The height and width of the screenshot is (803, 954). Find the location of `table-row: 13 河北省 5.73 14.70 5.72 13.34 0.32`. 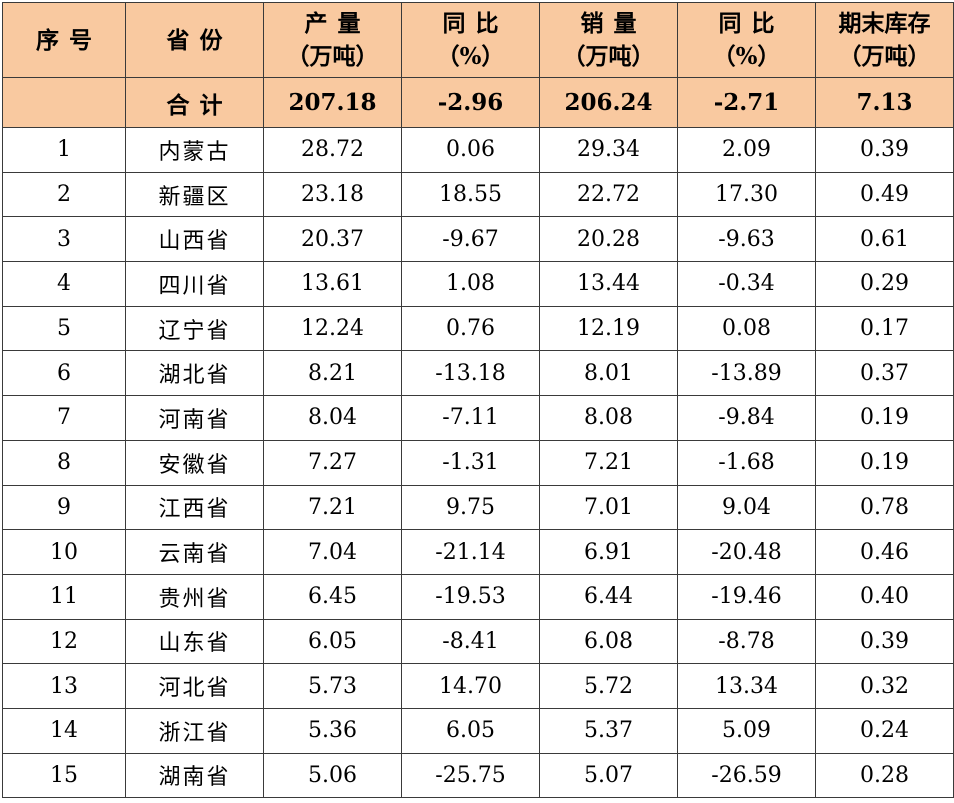

table-row: 13 河北省 5.73 14.70 5.72 13.34 0.32 is located at coordinates (478, 686).